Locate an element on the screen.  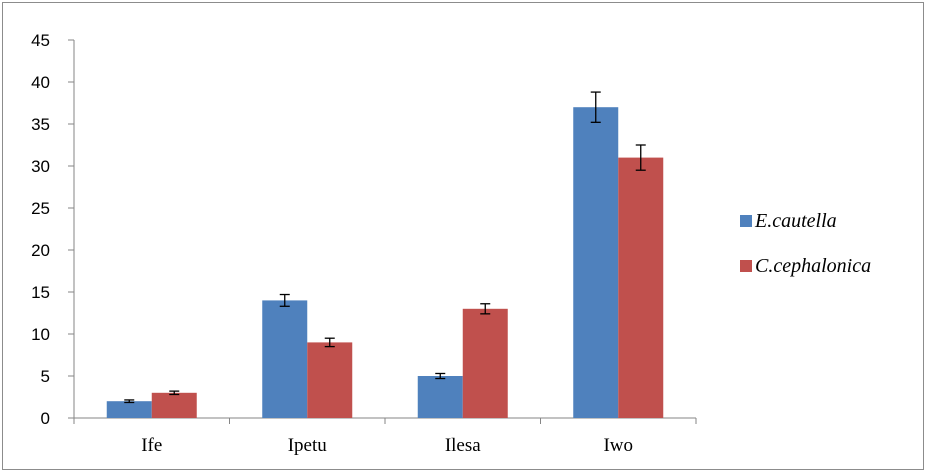
y-tick-label: 45 is located at coordinates (40, 40).